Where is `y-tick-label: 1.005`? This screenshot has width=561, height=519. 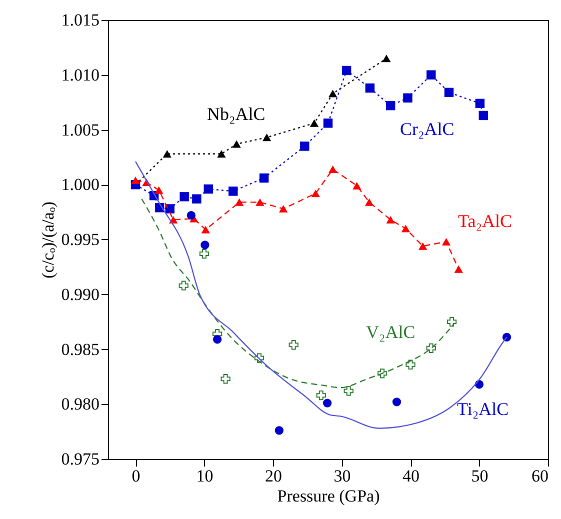
y-tick-label: 1.005 is located at coordinates (80, 130).